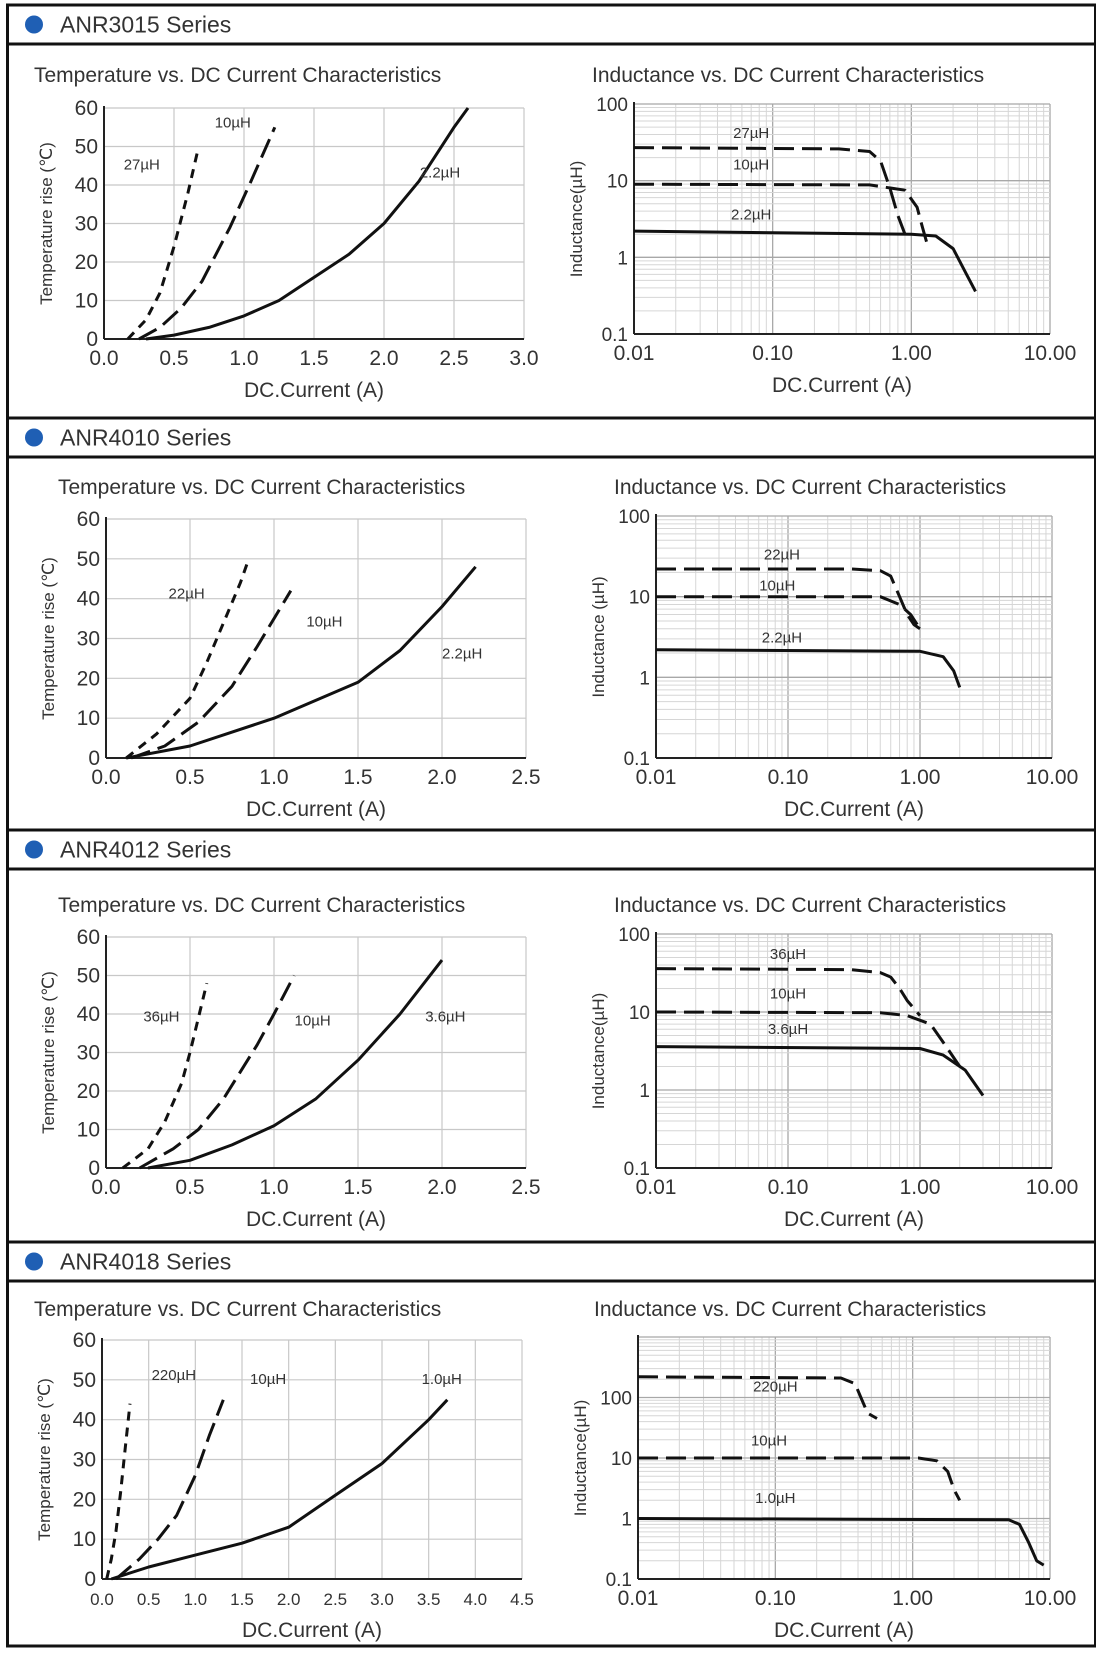 This screenshot has height=1653, width=1096. Describe the element at coordinates (775, 1387) in the screenshot. I see `series-label: 220µH` at that location.